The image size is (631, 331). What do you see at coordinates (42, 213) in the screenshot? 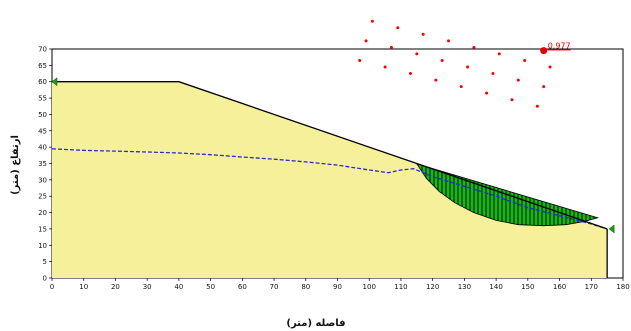
I see `y-tick-label: 20` at bounding box center [42, 213].